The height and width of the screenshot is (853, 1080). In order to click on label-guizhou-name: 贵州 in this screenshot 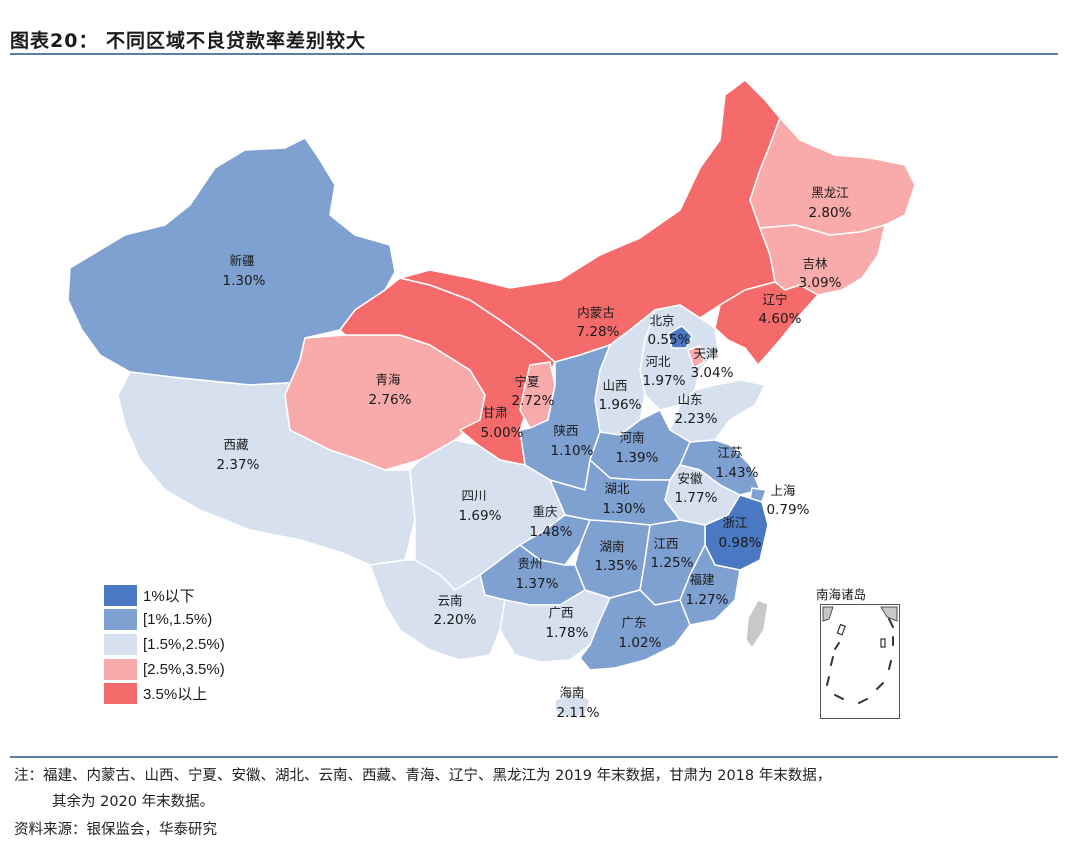, I will do `click(529, 563)`.